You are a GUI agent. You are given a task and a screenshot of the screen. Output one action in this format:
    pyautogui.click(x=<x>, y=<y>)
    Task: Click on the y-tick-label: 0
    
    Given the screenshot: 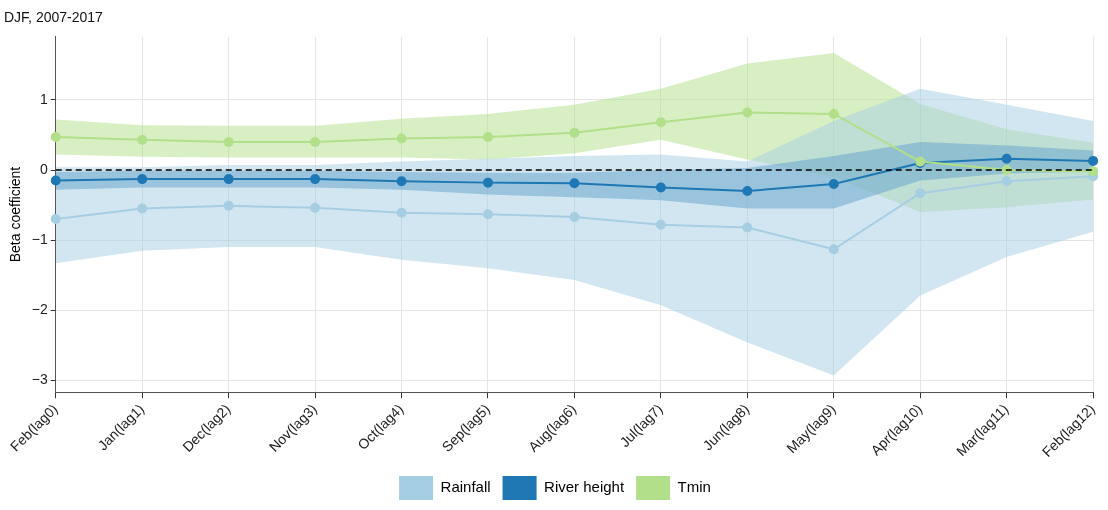 What is the action you would take?
    pyautogui.click(x=43, y=168)
    